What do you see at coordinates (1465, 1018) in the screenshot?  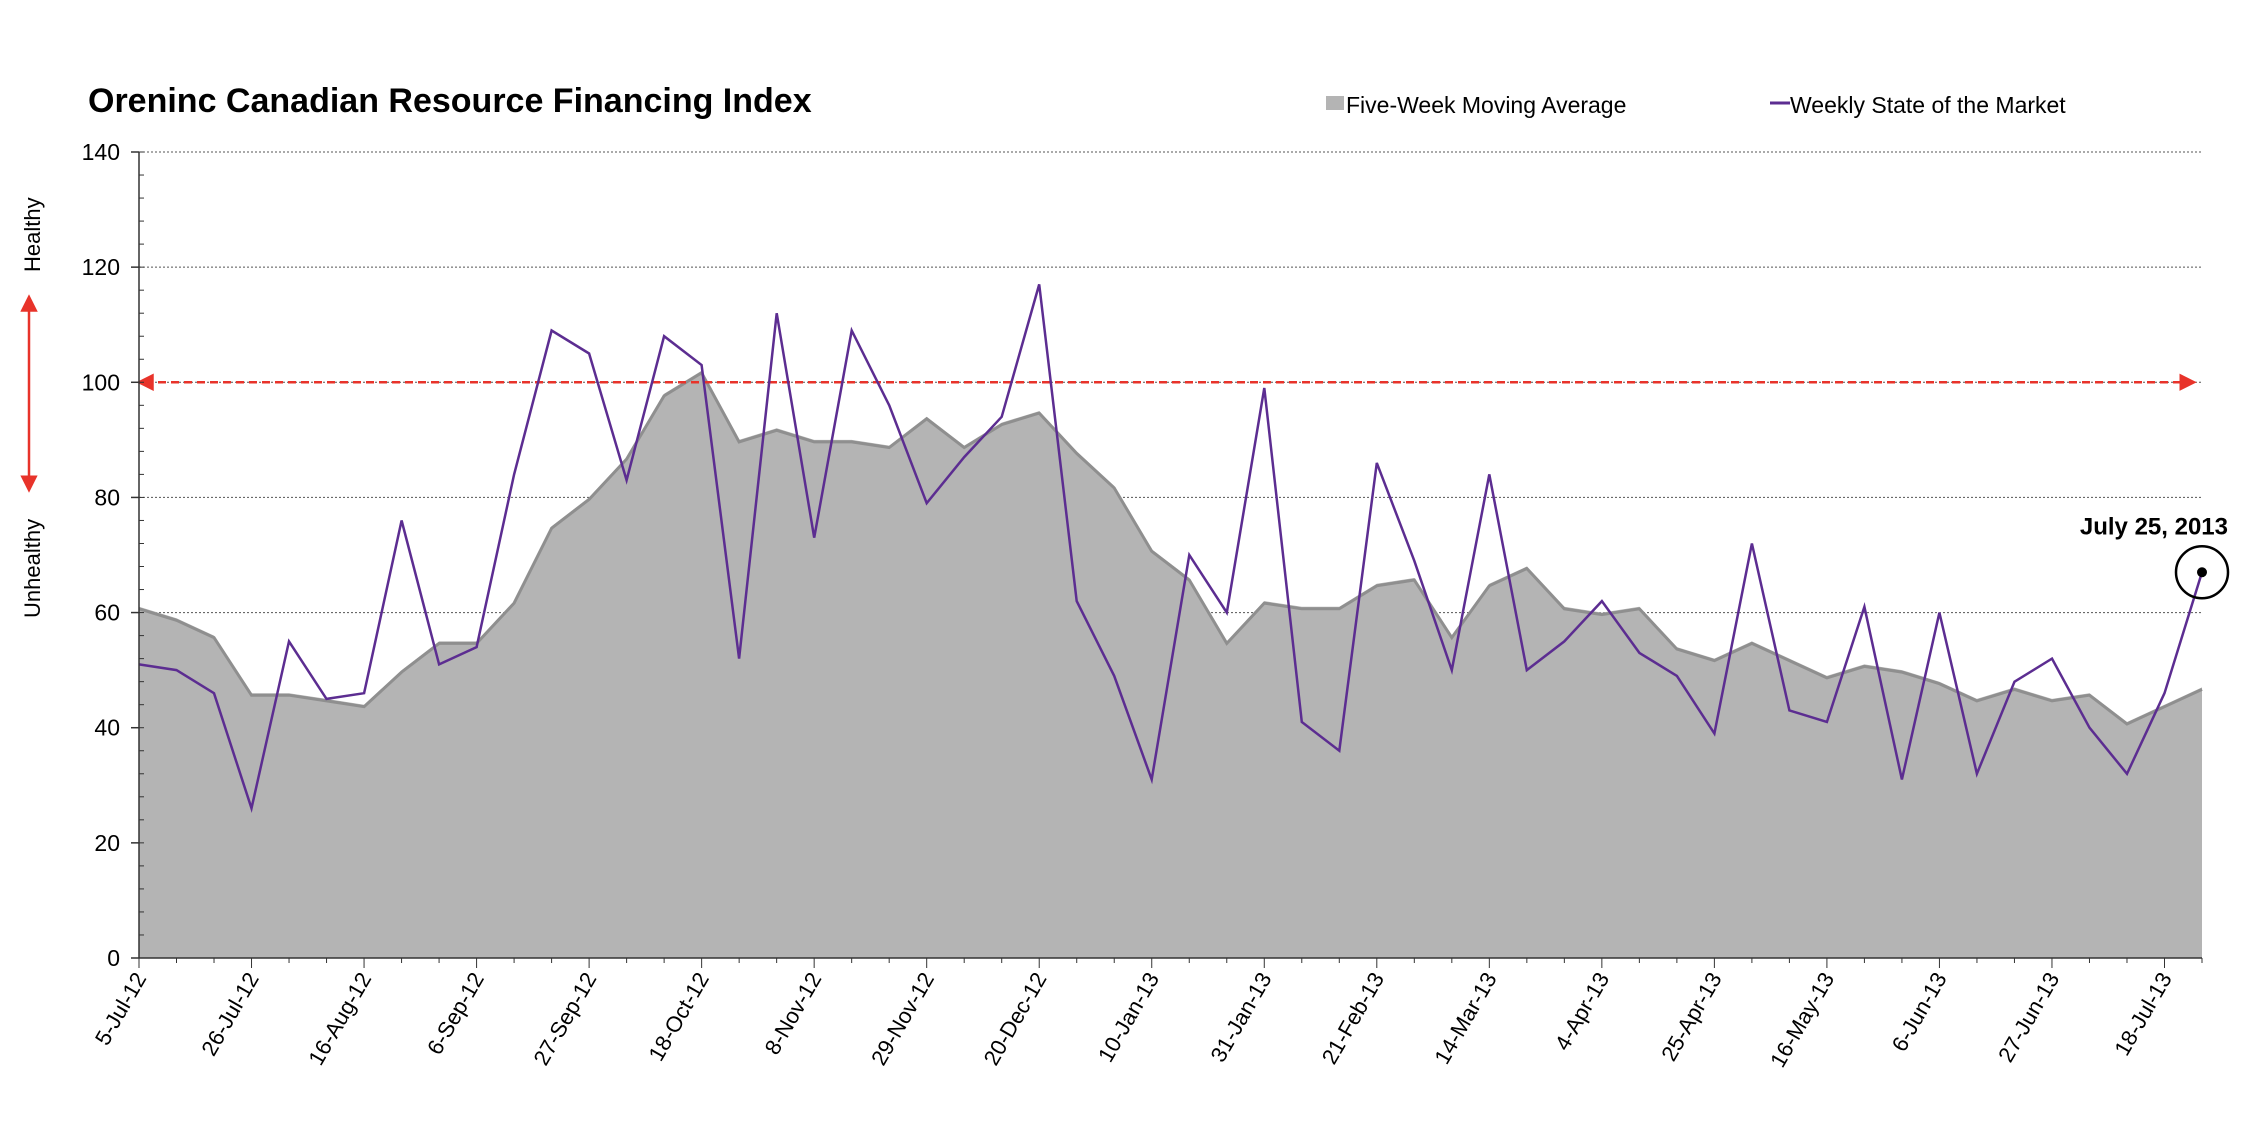 I see `x-tick-label: 14-Mar-13` at bounding box center [1465, 1018].